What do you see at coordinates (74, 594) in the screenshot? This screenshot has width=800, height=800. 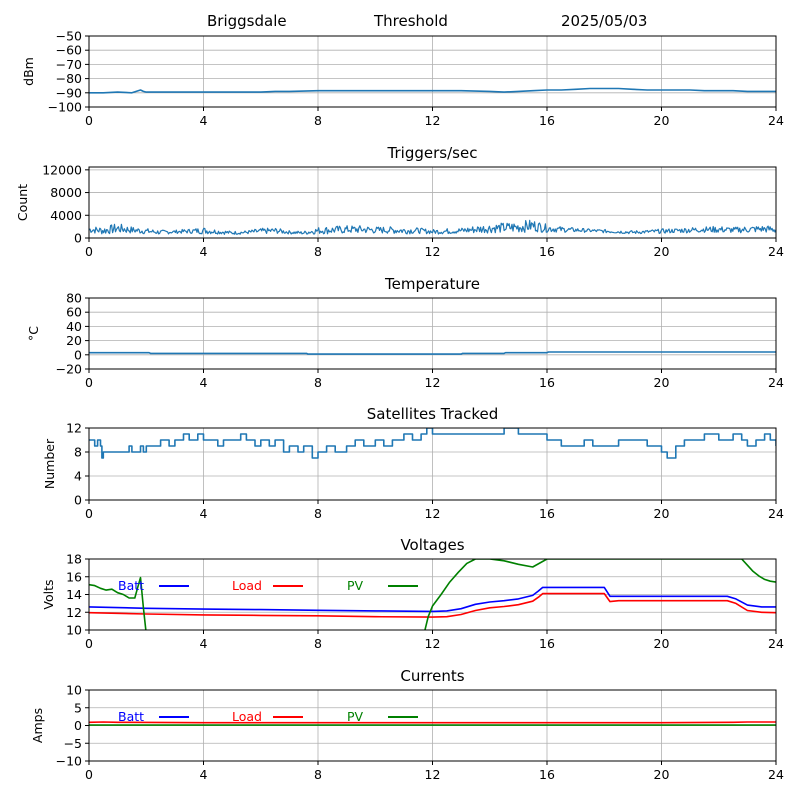 I see `y-tick-label: 14` at bounding box center [74, 594].